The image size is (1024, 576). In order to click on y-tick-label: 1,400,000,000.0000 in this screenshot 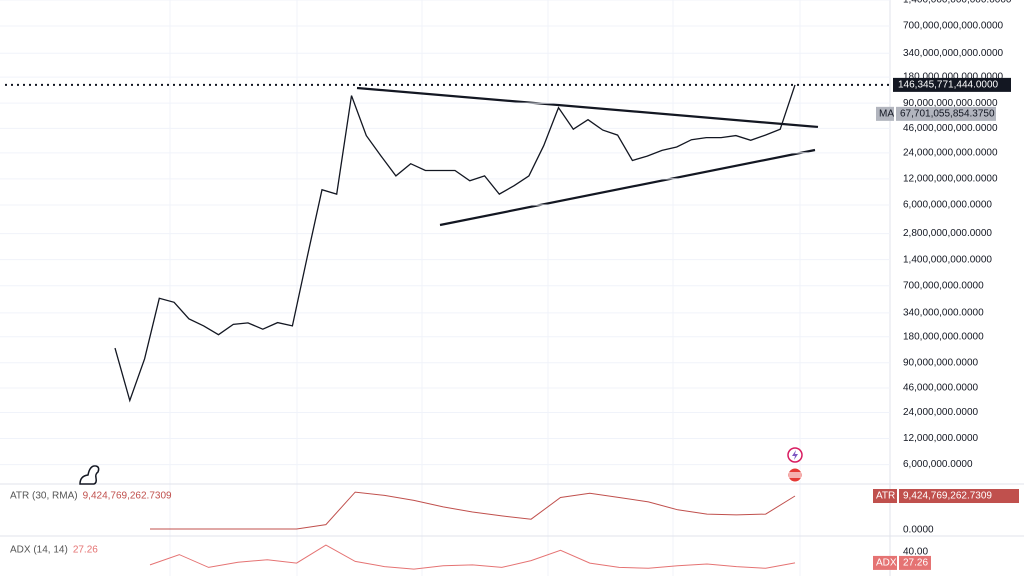, I will do `click(947, 259)`.